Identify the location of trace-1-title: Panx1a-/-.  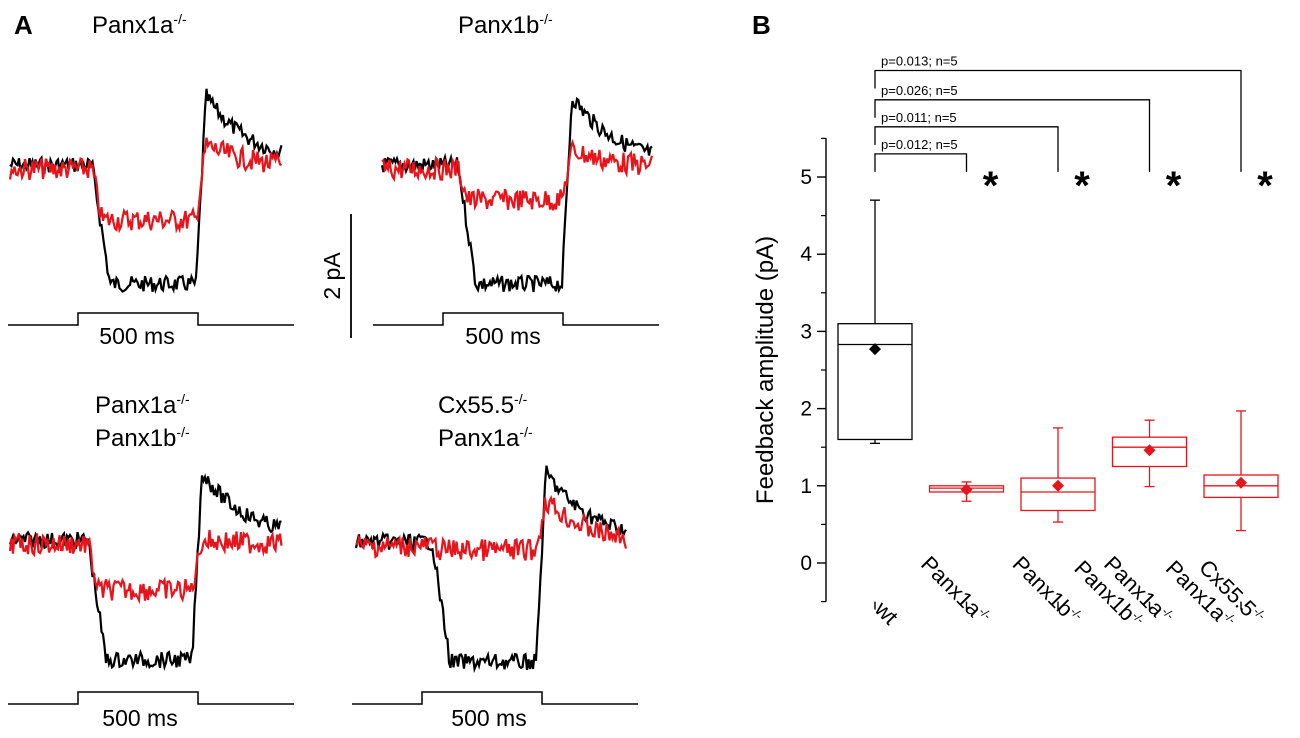
(139, 25).